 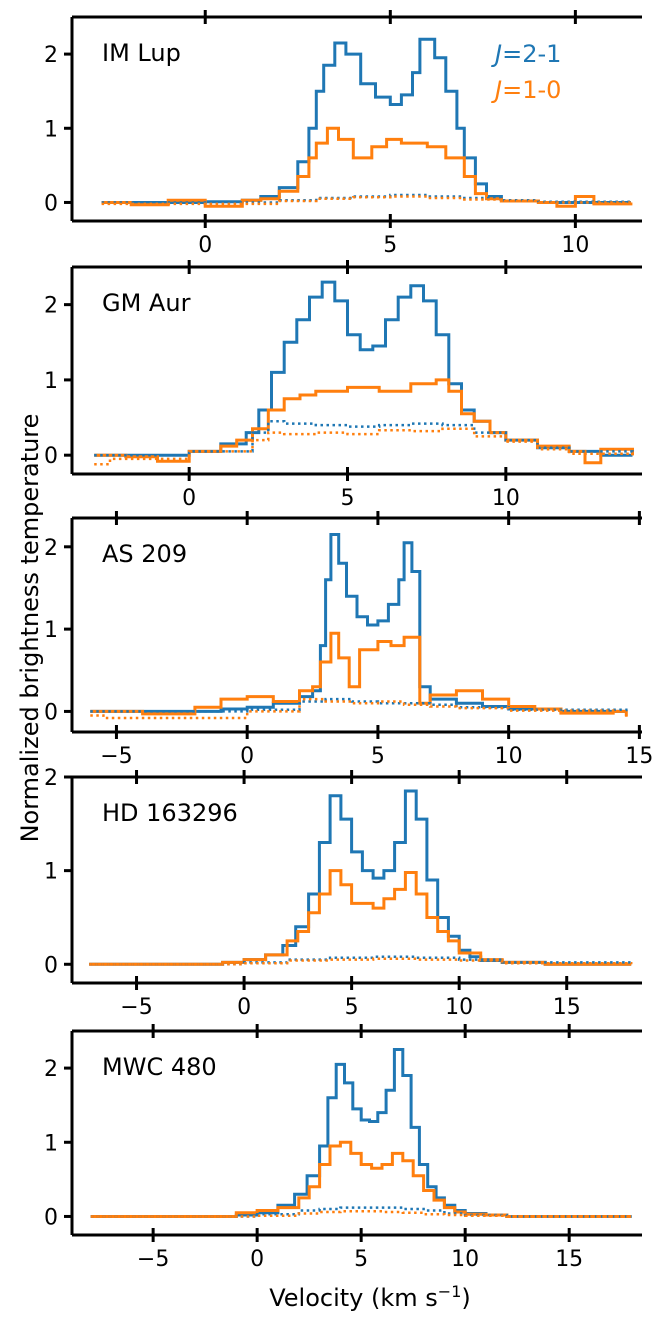 What do you see at coordinates (51, 548) in the screenshot?
I see `panel-2-ytick-label-2: 2` at bounding box center [51, 548].